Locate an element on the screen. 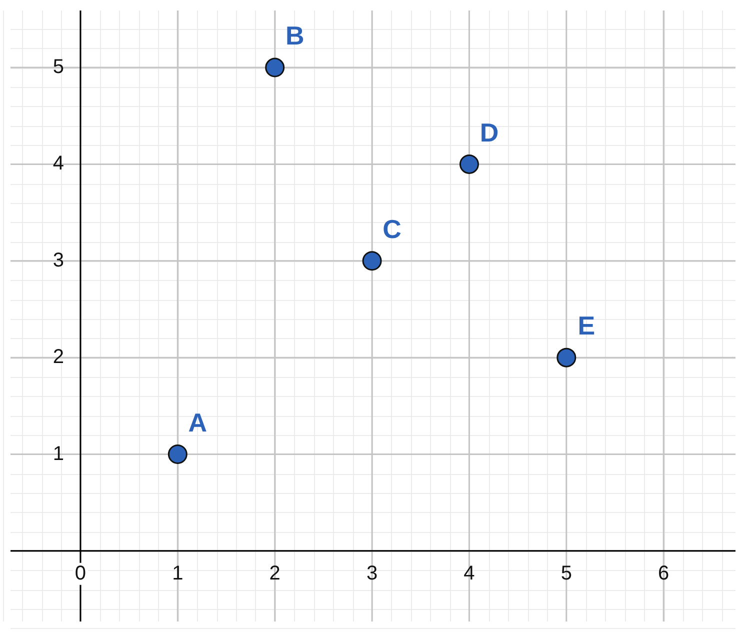 This screenshot has width=746, height=632. x-tick-label: 0 is located at coordinates (80, 573).